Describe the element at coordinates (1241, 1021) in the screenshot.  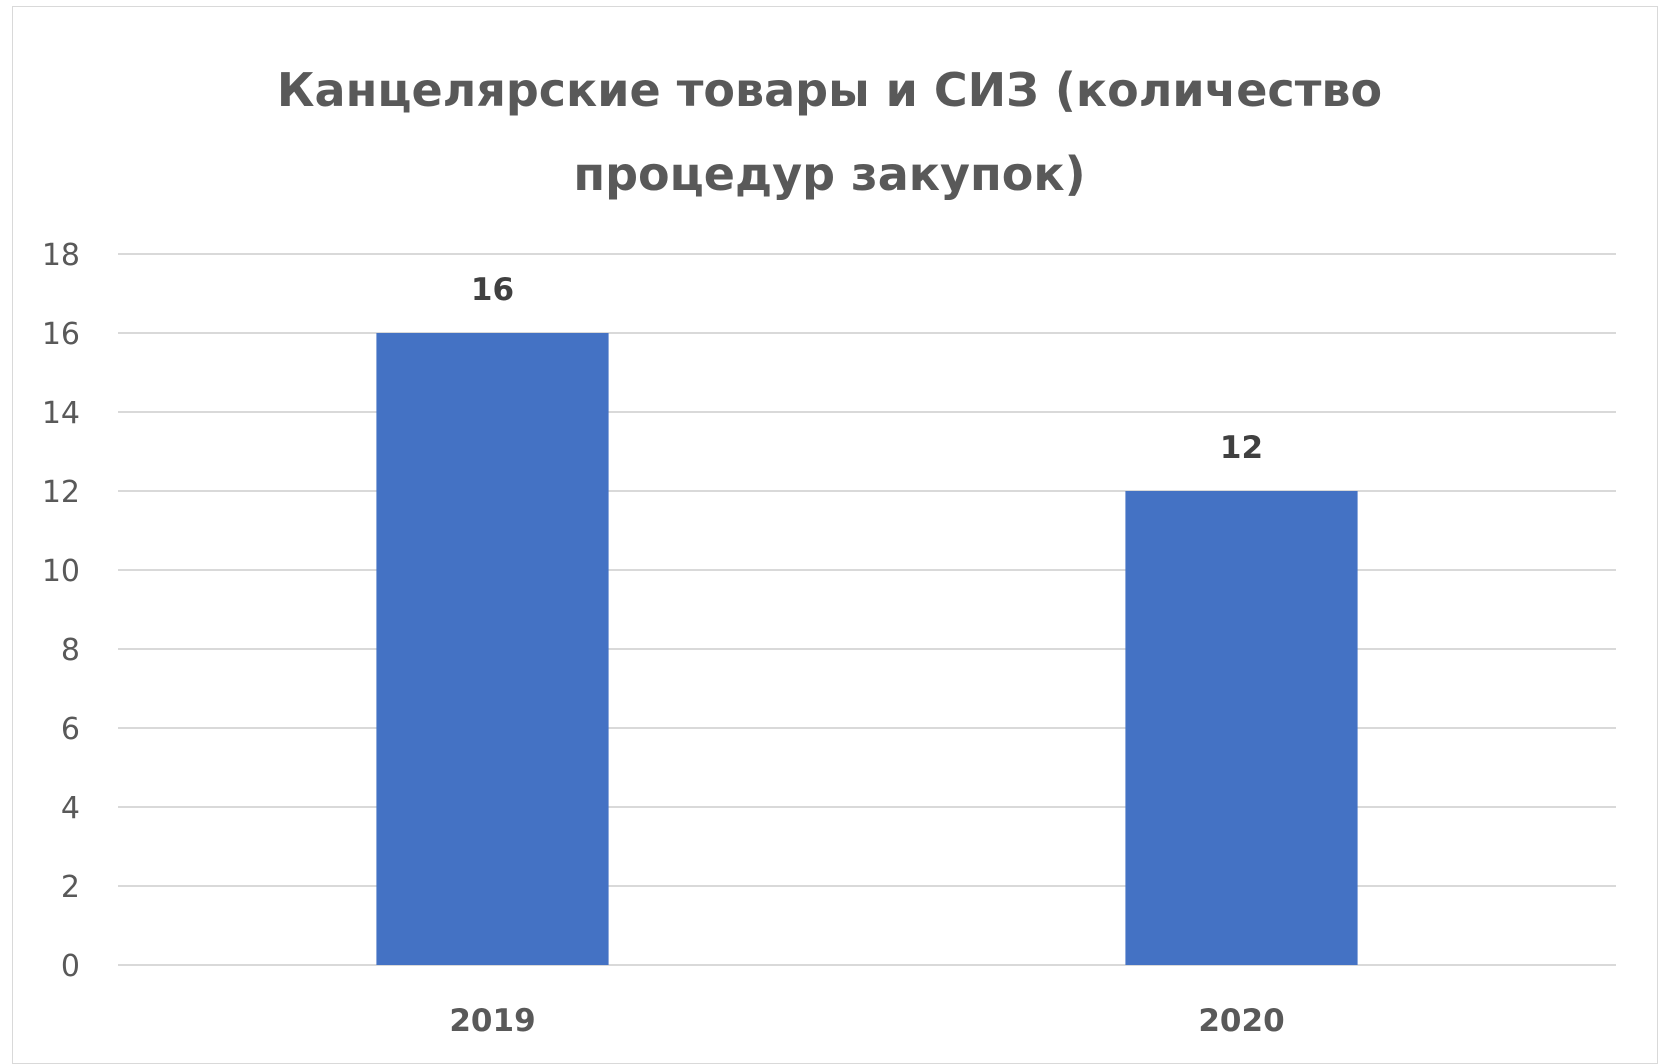
I see `x-category-label: 2020` at that location.